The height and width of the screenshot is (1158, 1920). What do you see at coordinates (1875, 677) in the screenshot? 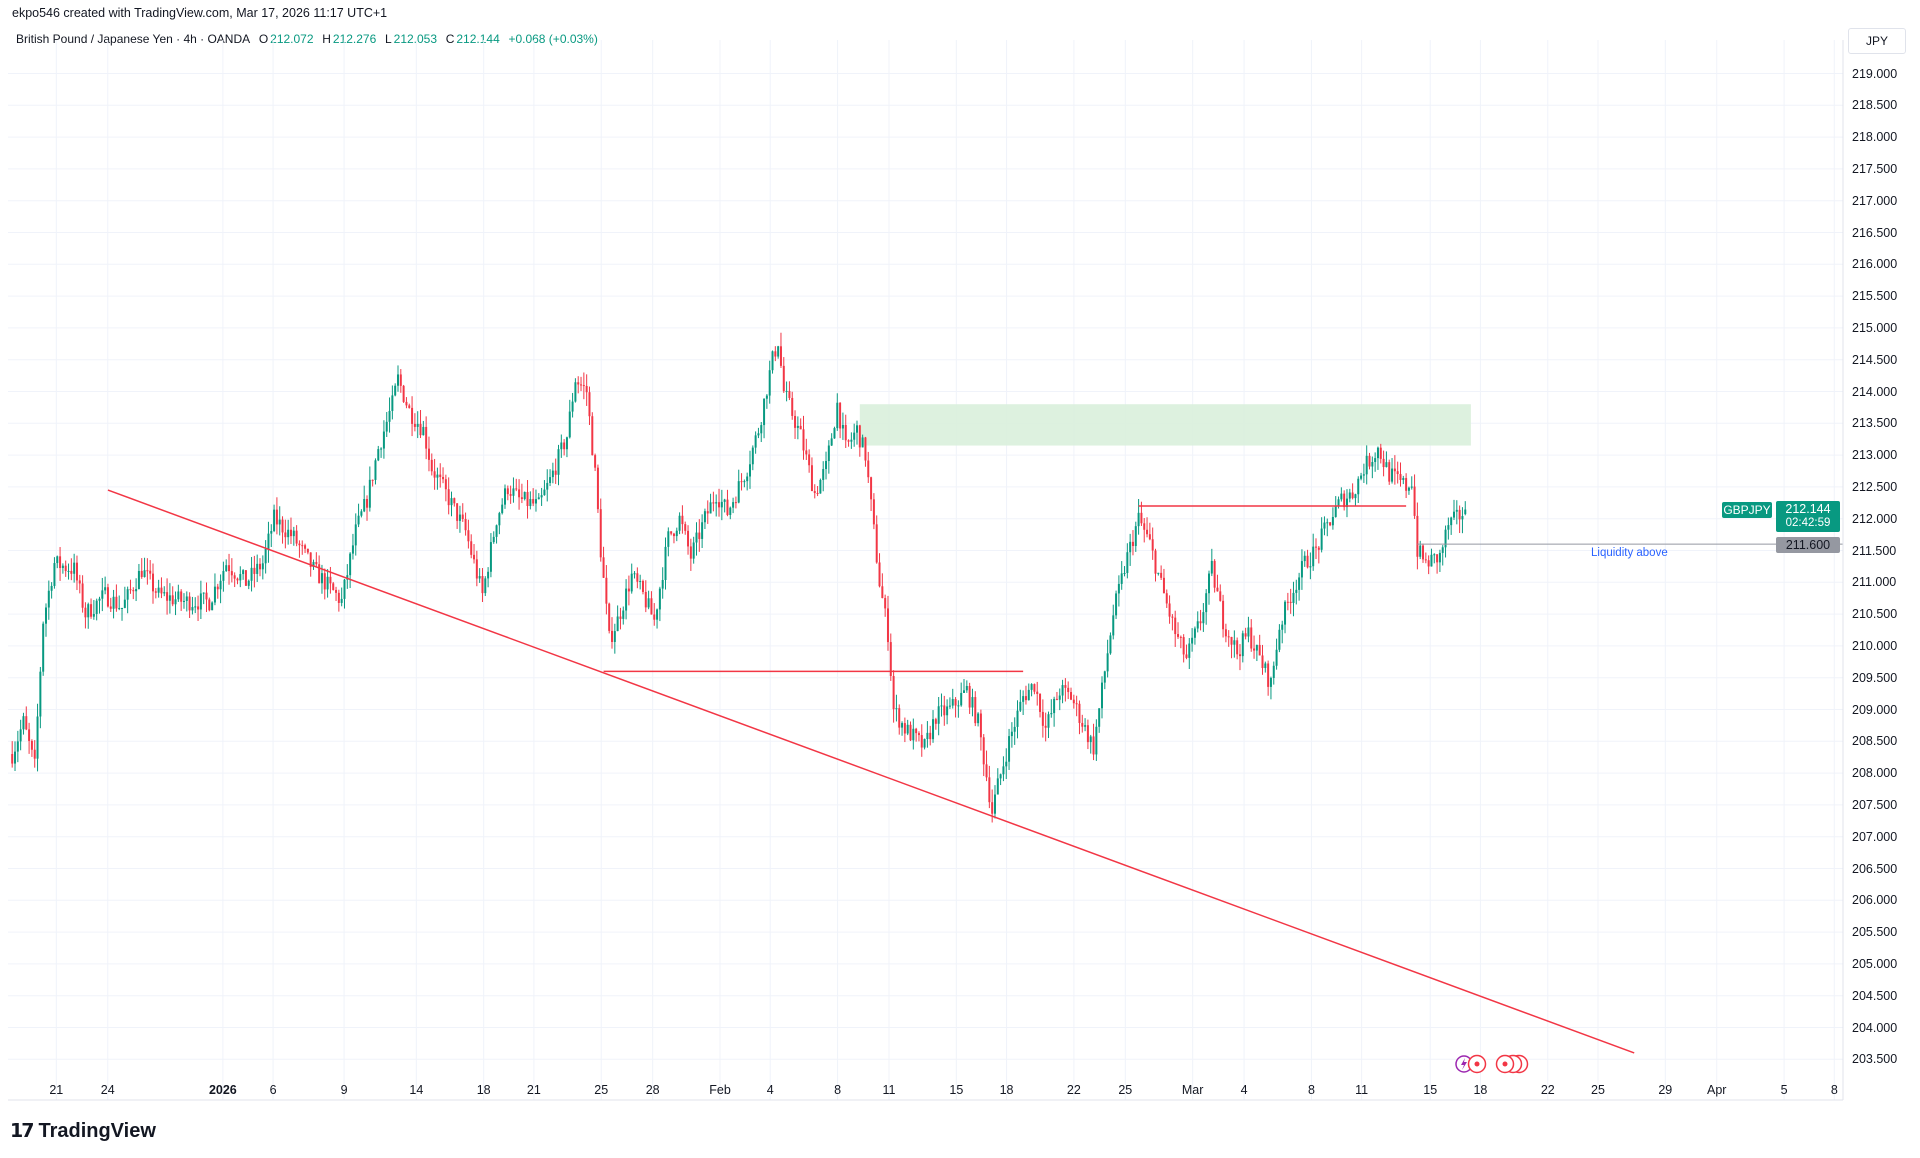
I see `price-tick: 209.500` at bounding box center [1875, 677].